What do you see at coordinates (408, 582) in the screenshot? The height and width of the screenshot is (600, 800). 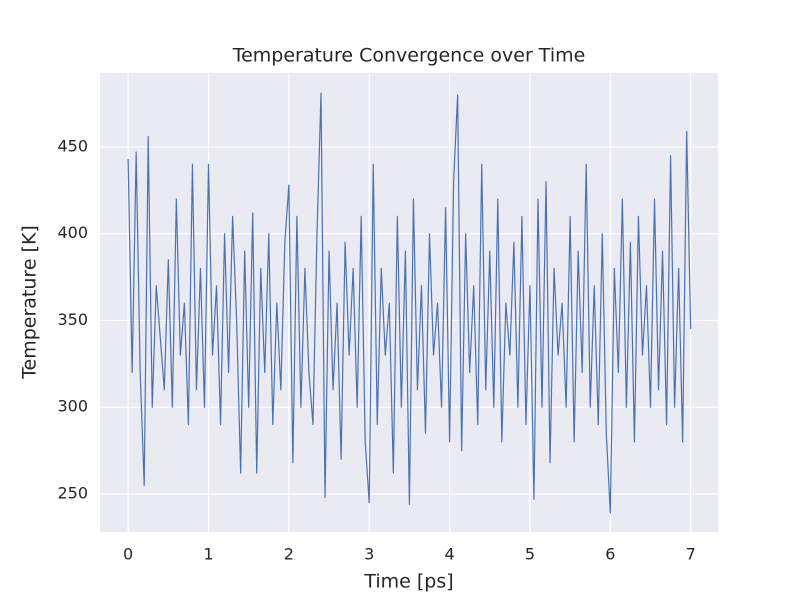 I see `x-axis-label: Time [ps]` at bounding box center [408, 582].